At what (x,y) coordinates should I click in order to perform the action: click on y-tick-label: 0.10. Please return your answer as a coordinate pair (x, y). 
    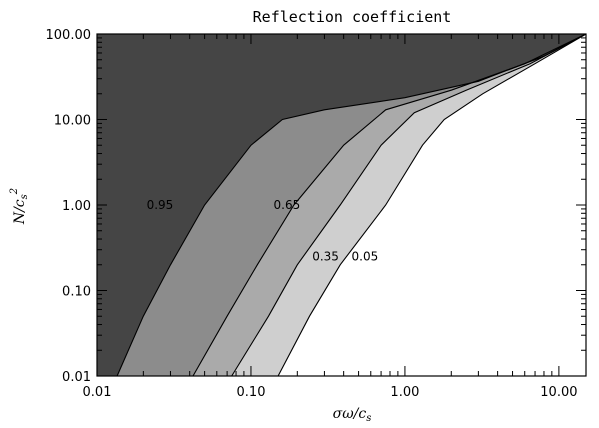
    Looking at the image, I should click on (76, 292).